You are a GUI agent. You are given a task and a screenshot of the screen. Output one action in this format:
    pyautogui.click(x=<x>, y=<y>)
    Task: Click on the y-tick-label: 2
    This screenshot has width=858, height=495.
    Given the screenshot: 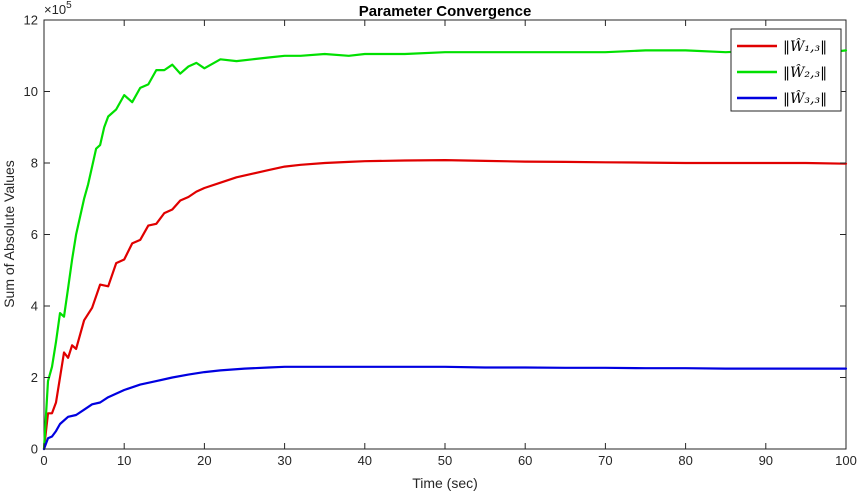 What is the action you would take?
    pyautogui.click(x=34, y=377)
    